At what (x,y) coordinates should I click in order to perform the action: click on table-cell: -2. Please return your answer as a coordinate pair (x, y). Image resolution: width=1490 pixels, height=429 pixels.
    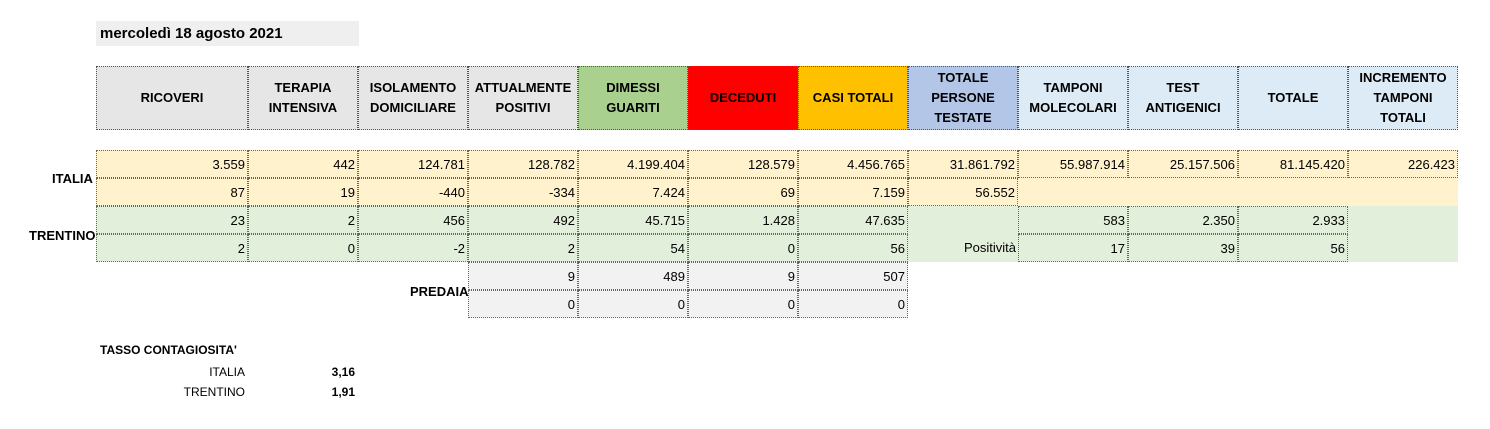
    Looking at the image, I should click on (413, 248).